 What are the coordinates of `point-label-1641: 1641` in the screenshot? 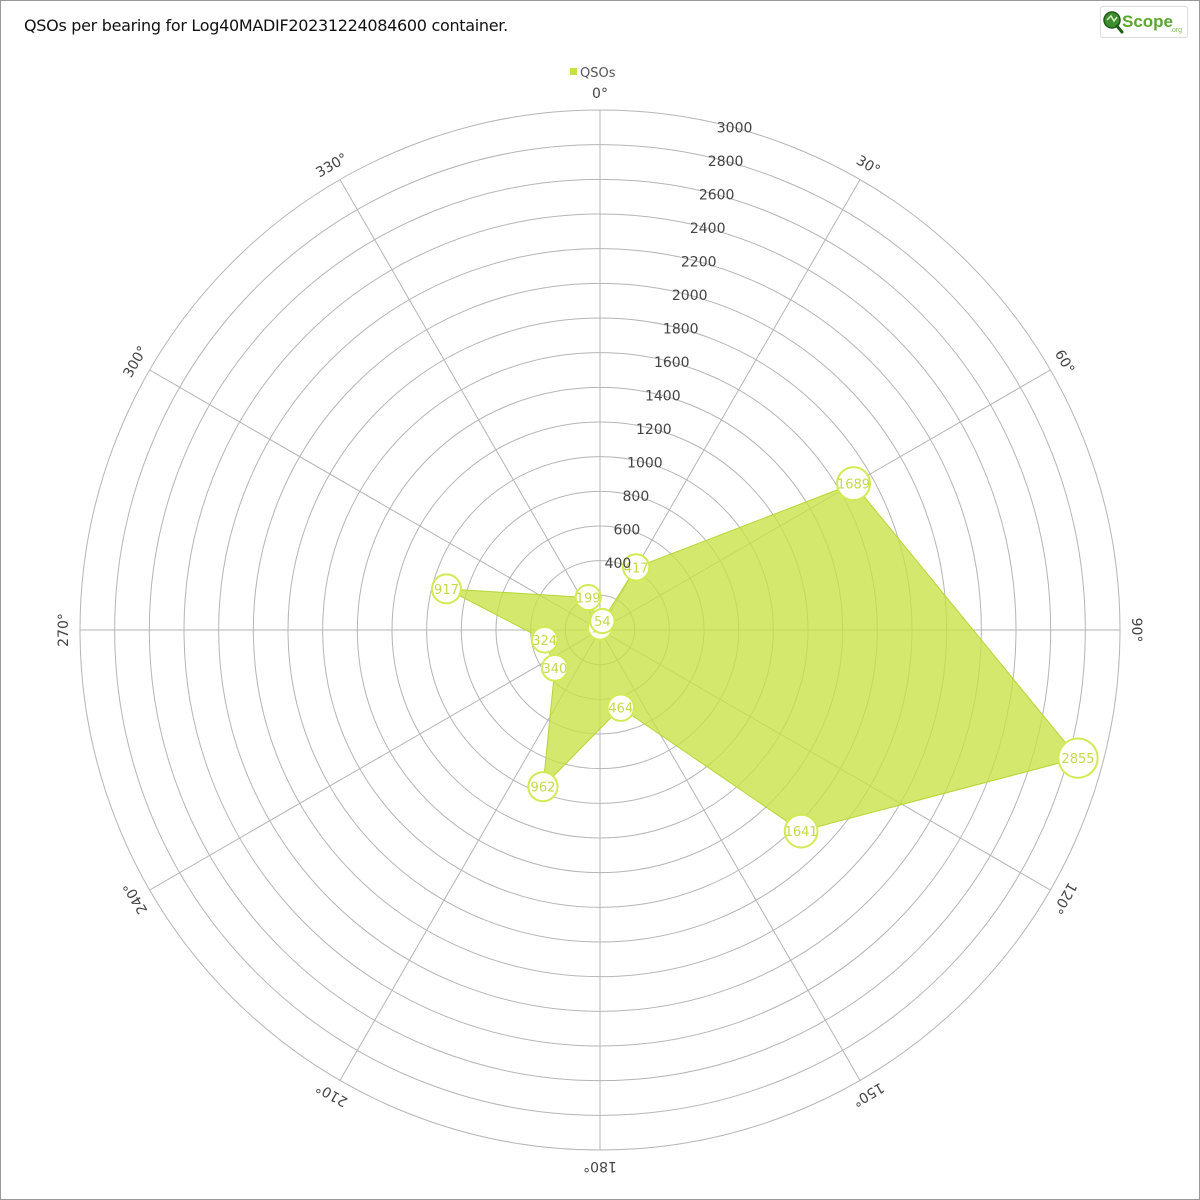 It's located at (801, 832).